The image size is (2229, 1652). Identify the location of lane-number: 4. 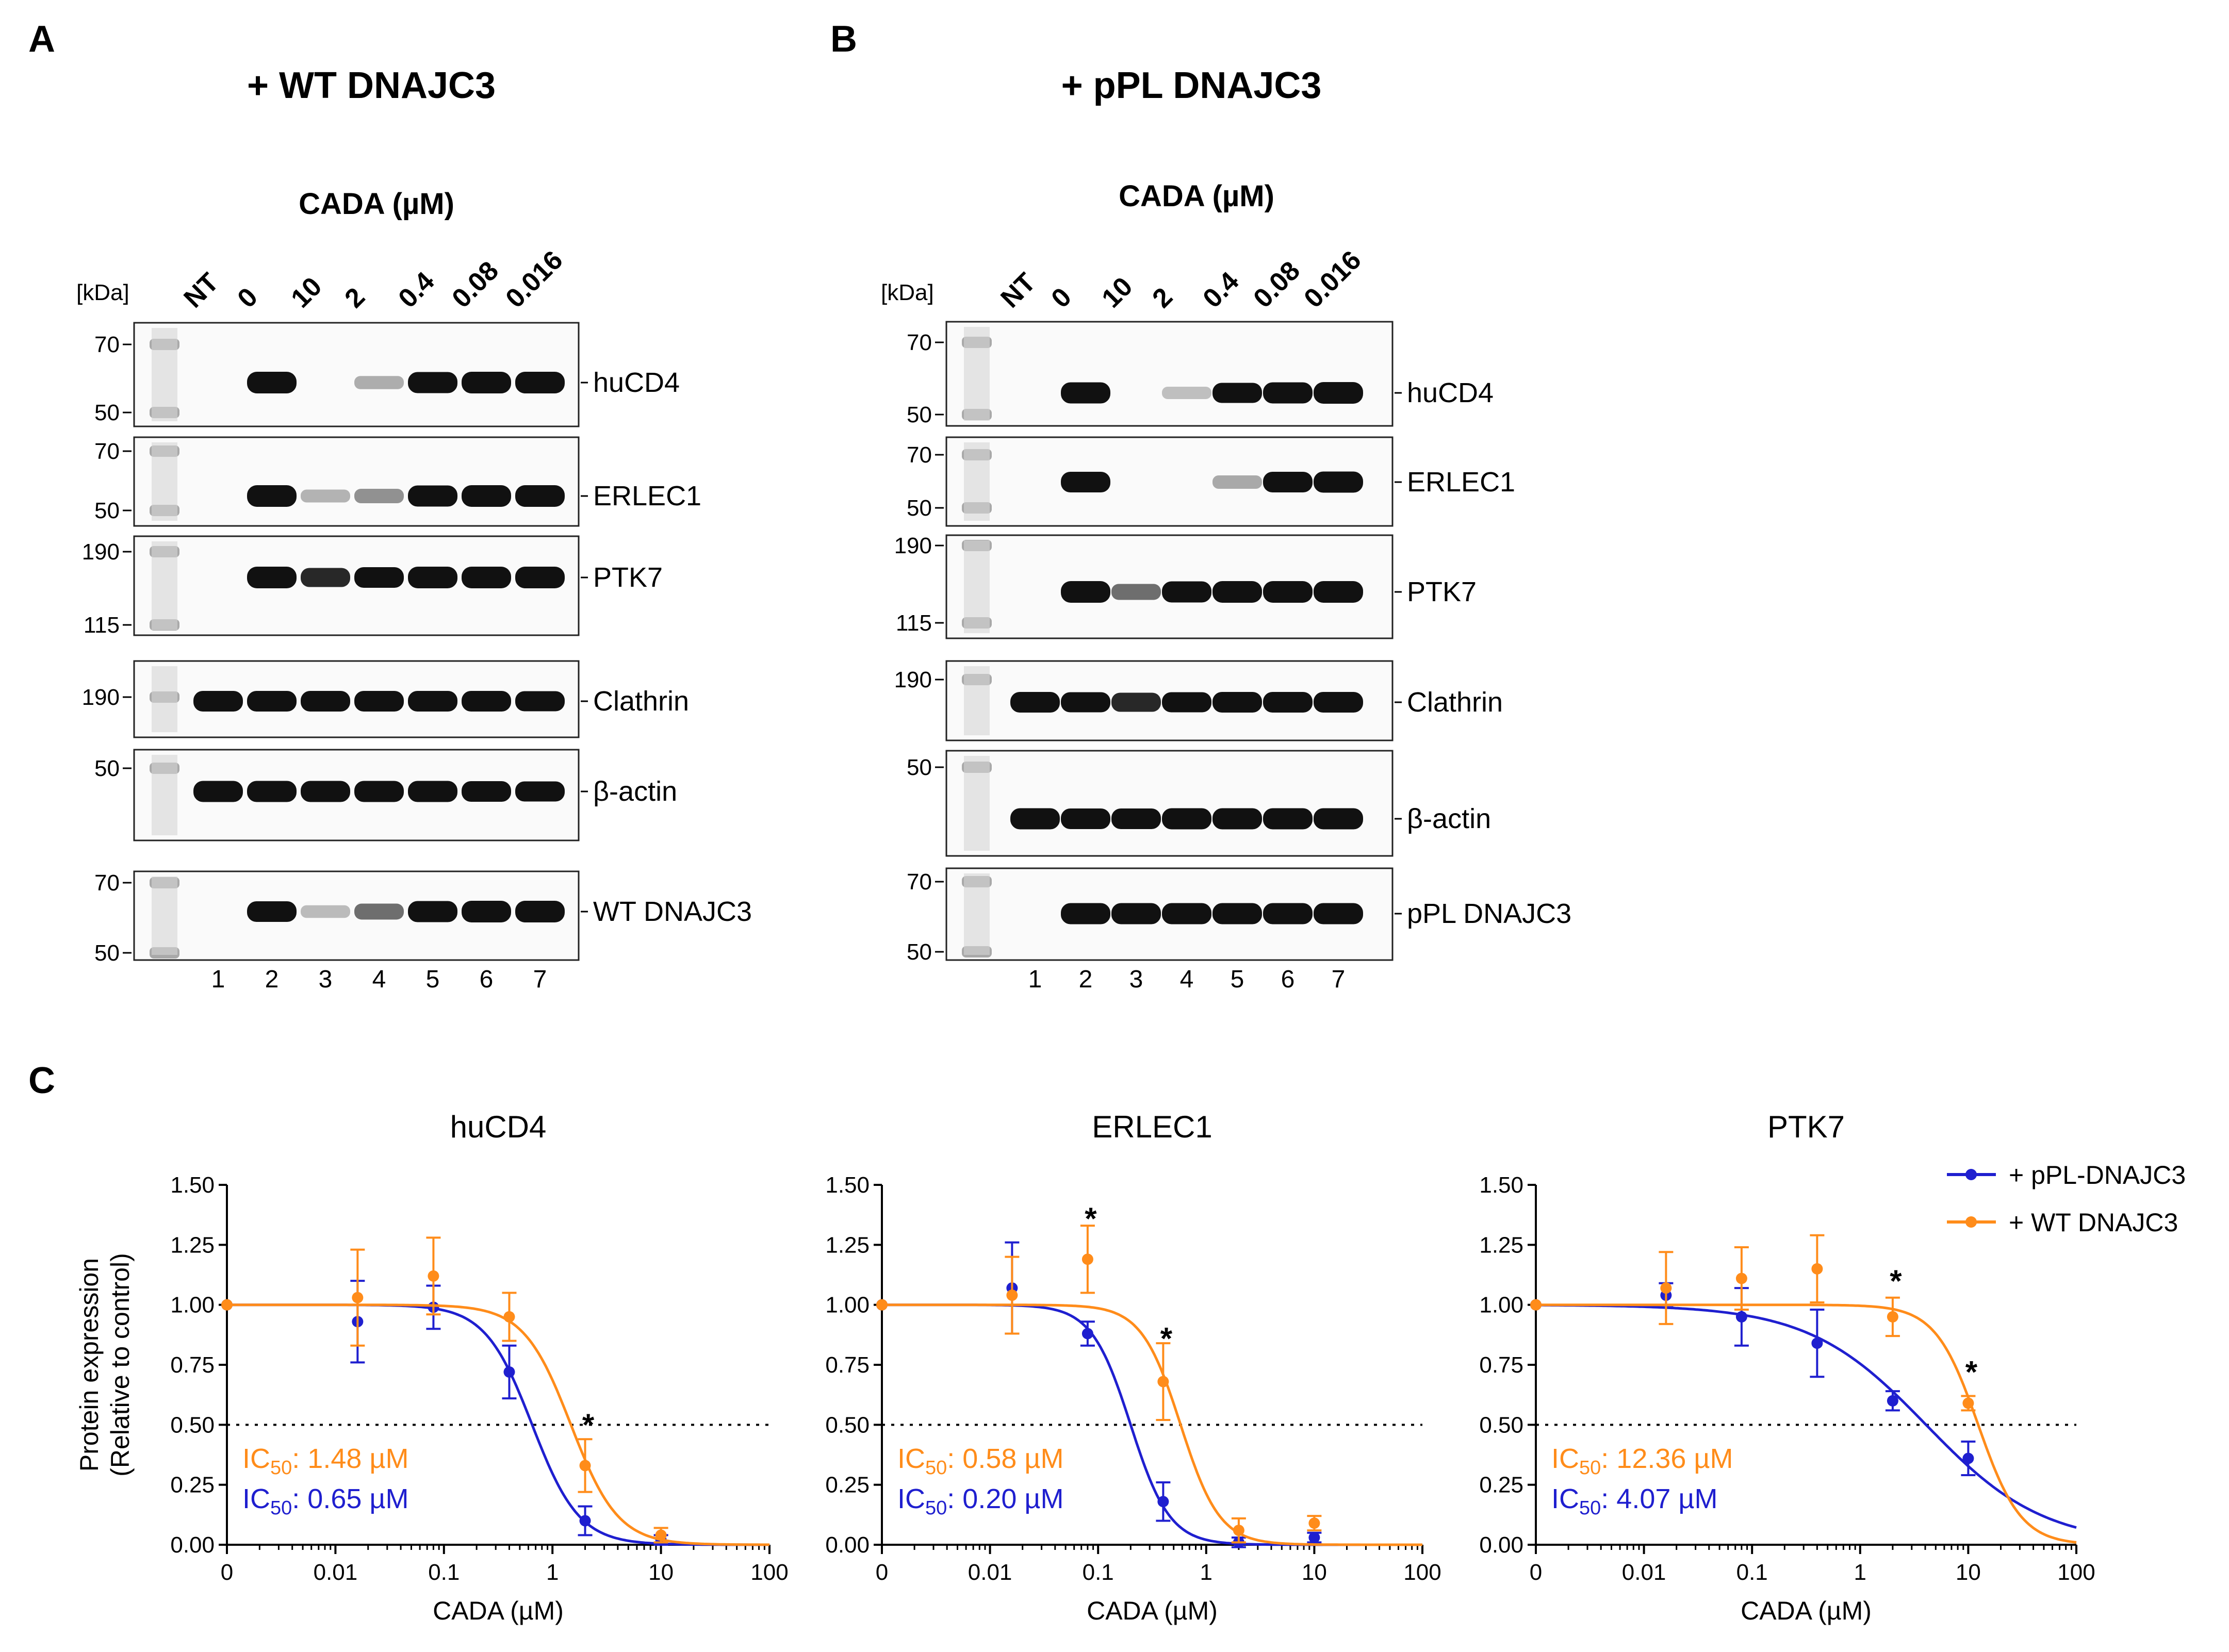
(1187, 980).